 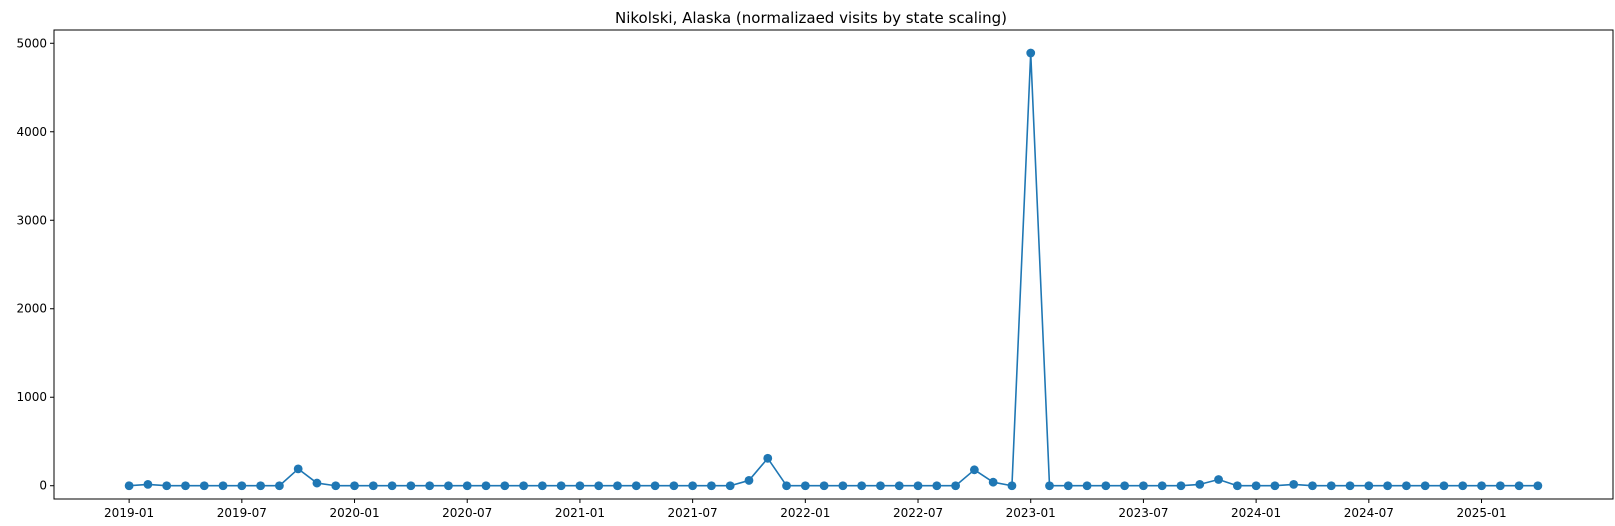 I want to click on x-tick-label: 2021-01, so click(x=580, y=513).